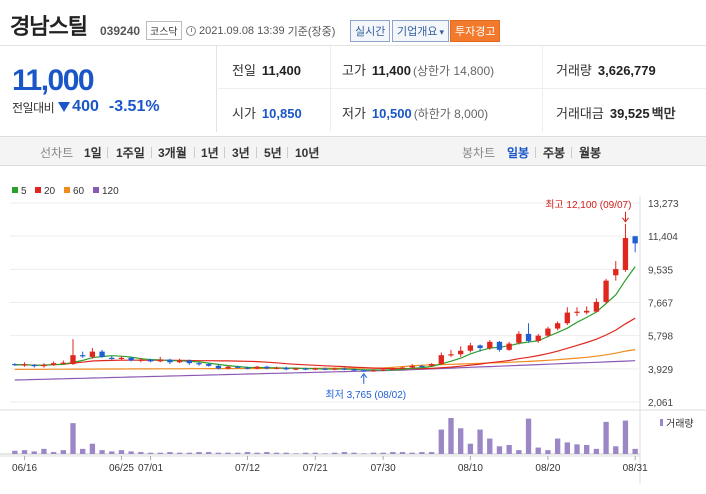 This screenshot has width=706, height=494. Describe the element at coordinates (241, 153) in the screenshot. I see `tab-3y: 3년` at that location.